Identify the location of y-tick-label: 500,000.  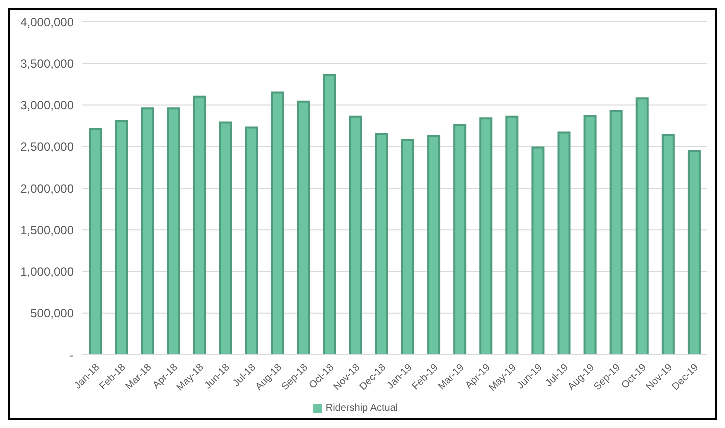
(52, 313).